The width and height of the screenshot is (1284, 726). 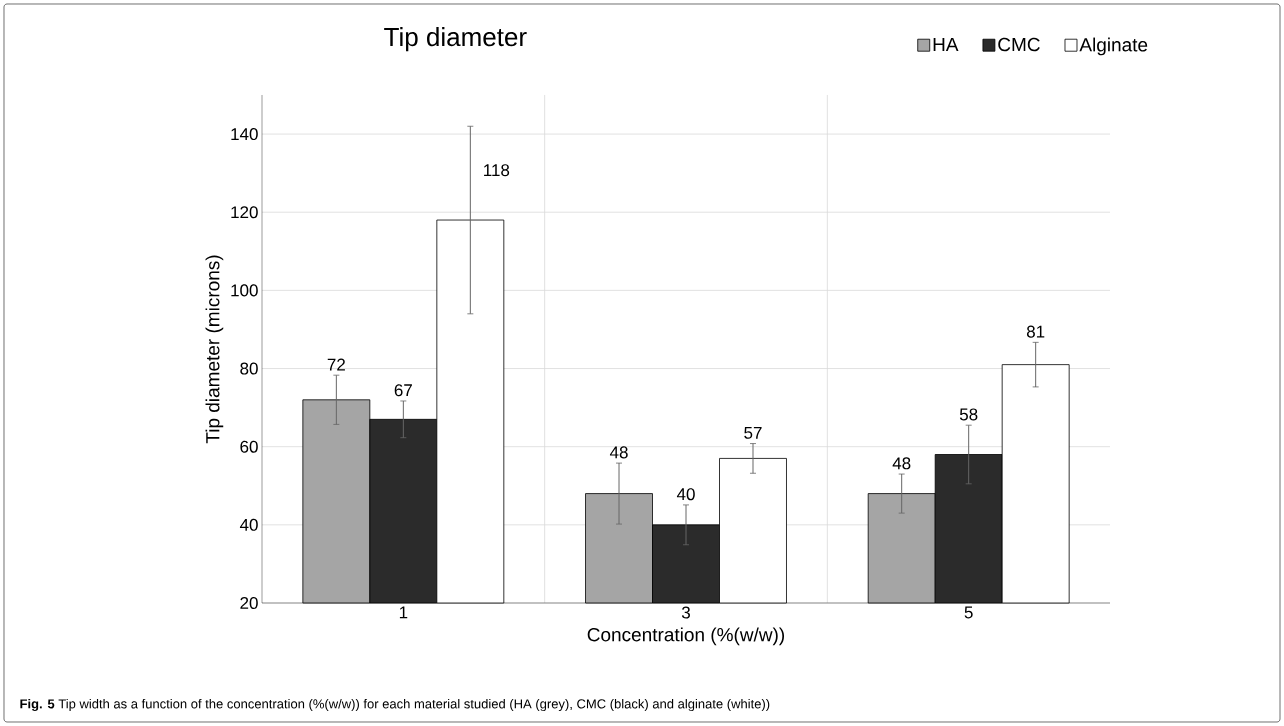 I want to click on data-label: 58, so click(x=968, y=414).